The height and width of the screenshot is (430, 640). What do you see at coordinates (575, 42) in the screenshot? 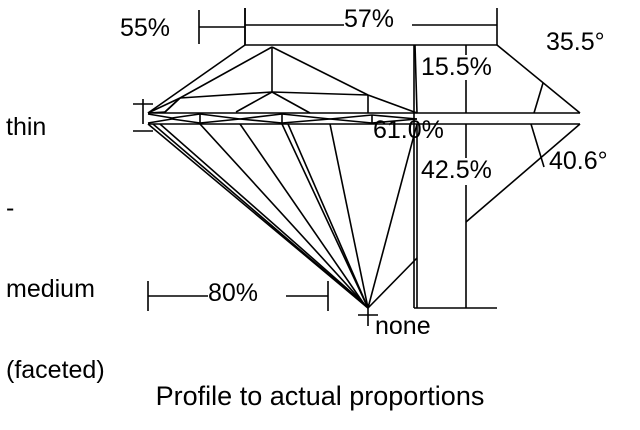
I see `label-crown-angle: 35.5°` at bounding box center [575, 42].